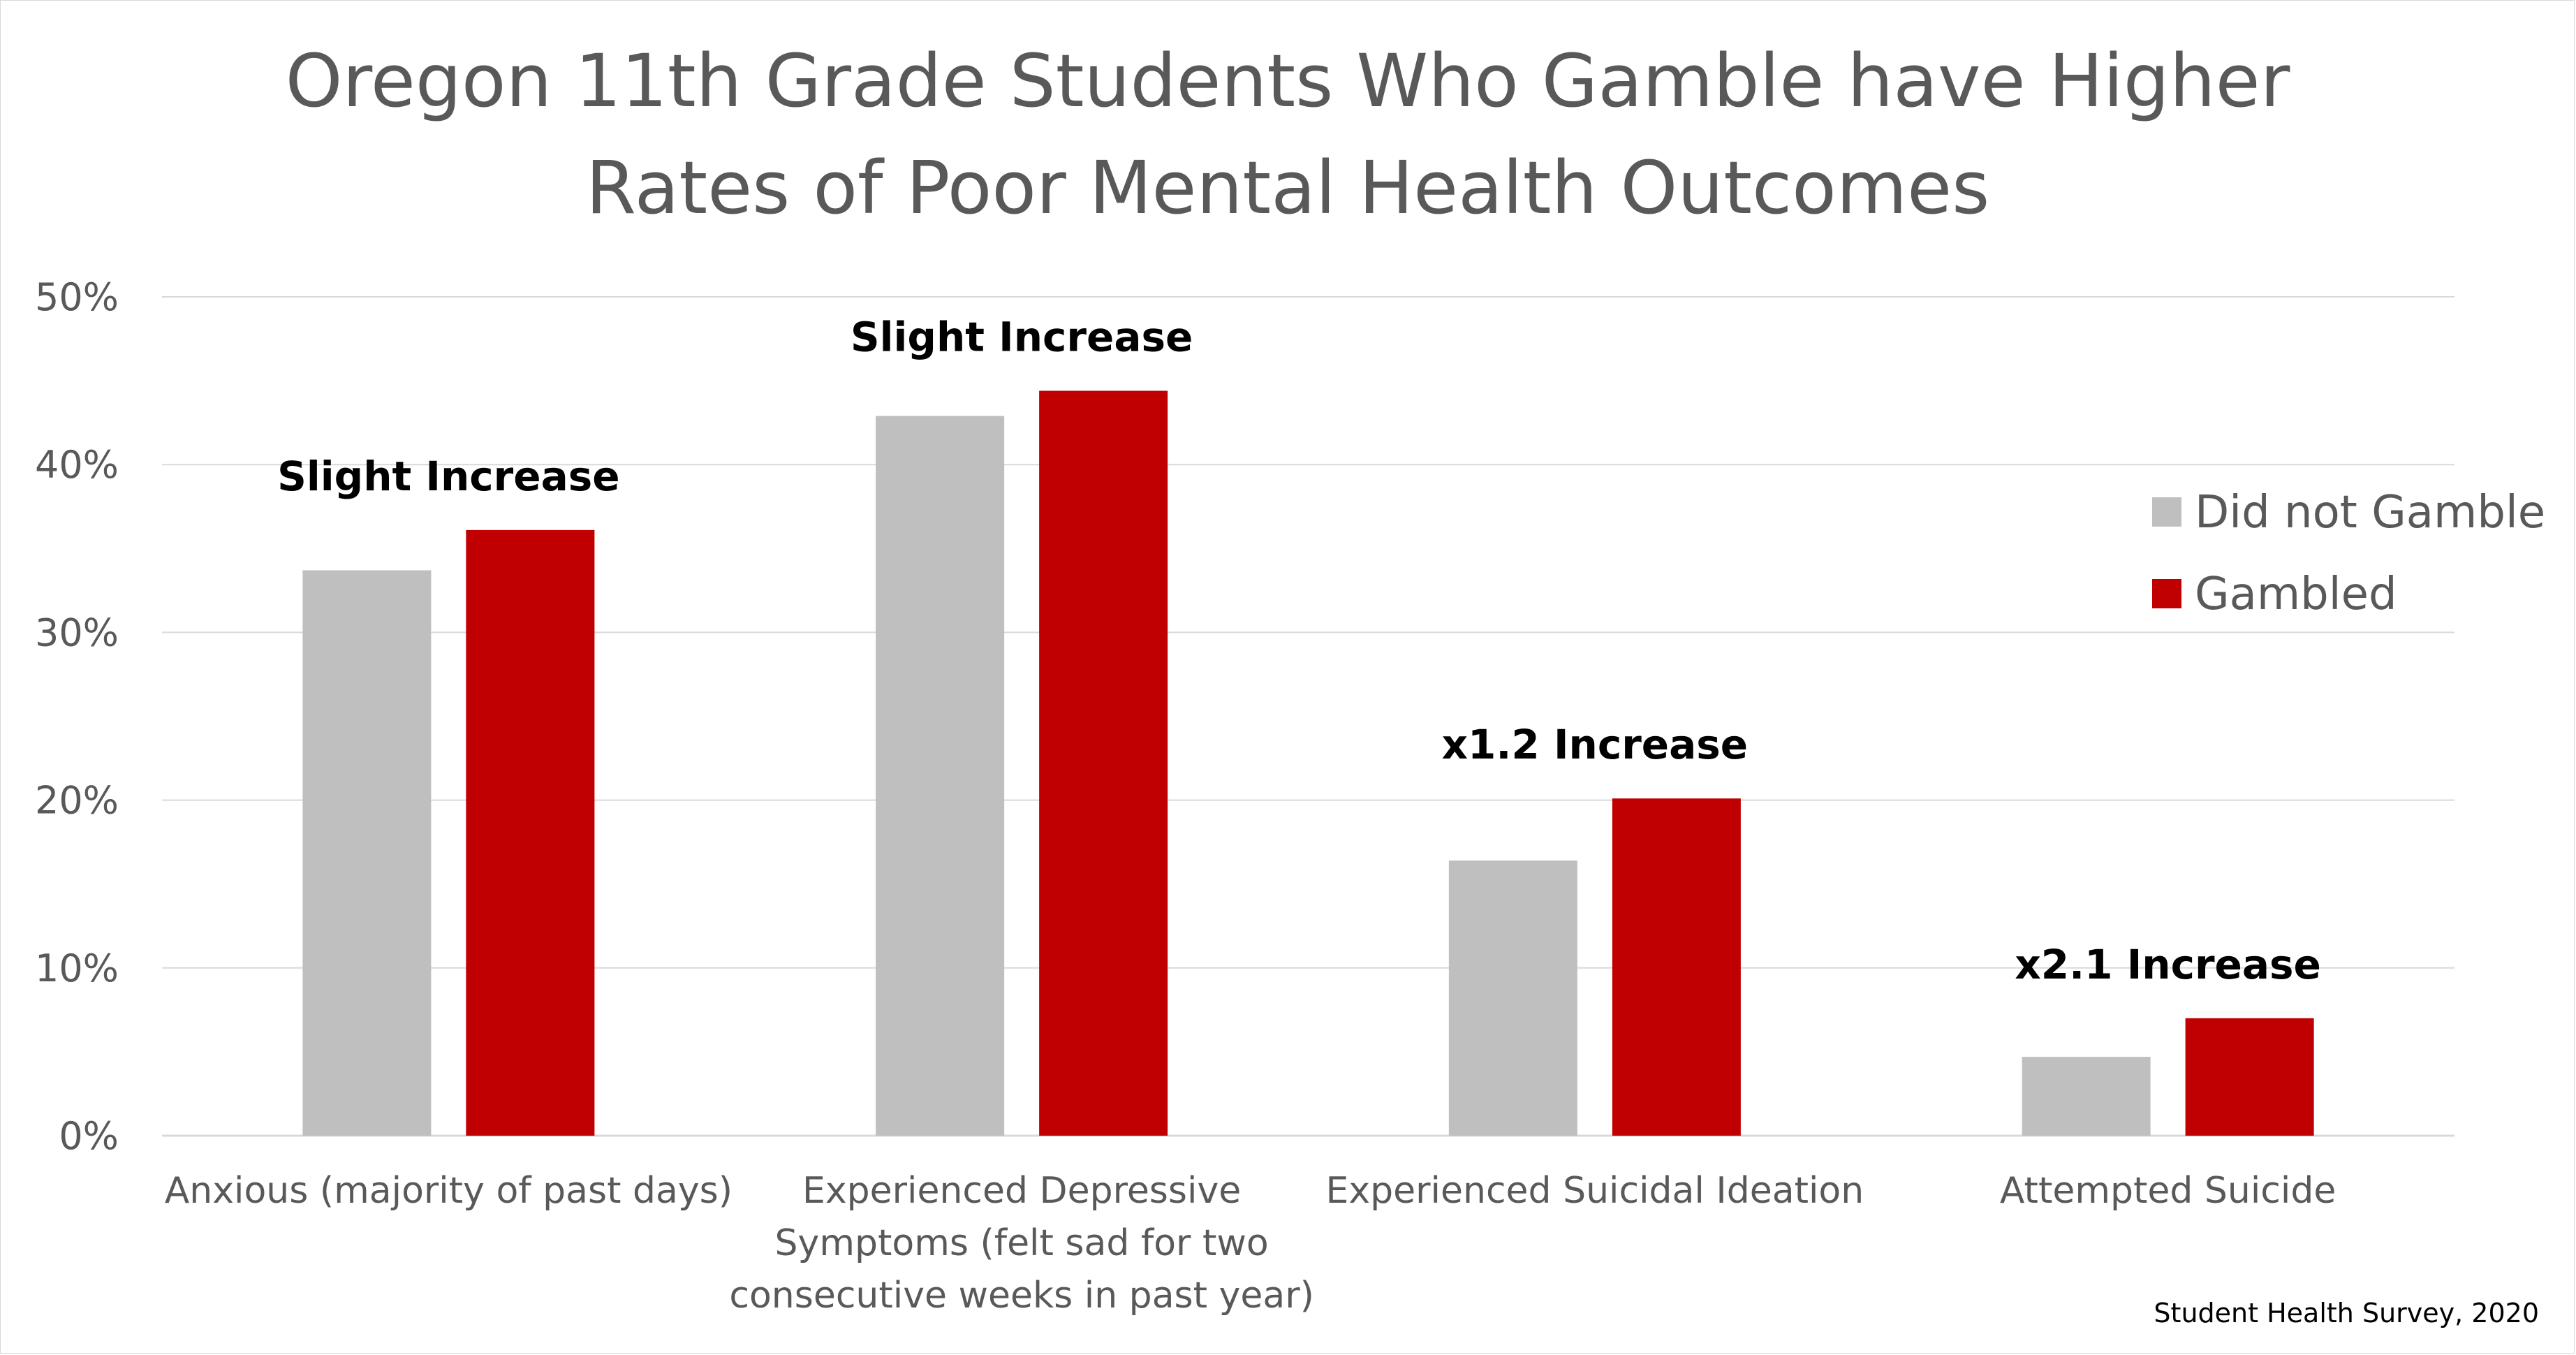 Image resolution: width=2576 pixels, height=1355 pixels. I want to click on y-tick-label: 20%, so click(77, 801).